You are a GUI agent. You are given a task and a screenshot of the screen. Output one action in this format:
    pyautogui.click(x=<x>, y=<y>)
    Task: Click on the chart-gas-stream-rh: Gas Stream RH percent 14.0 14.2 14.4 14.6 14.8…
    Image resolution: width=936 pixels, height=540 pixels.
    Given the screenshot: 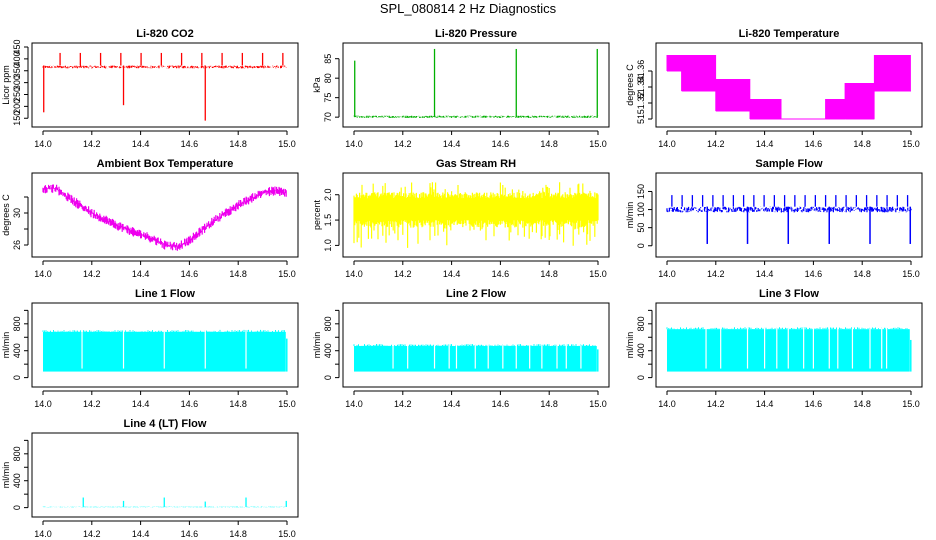 What is the action you would take?
    pyautogui.click(x=461, y=218)
    